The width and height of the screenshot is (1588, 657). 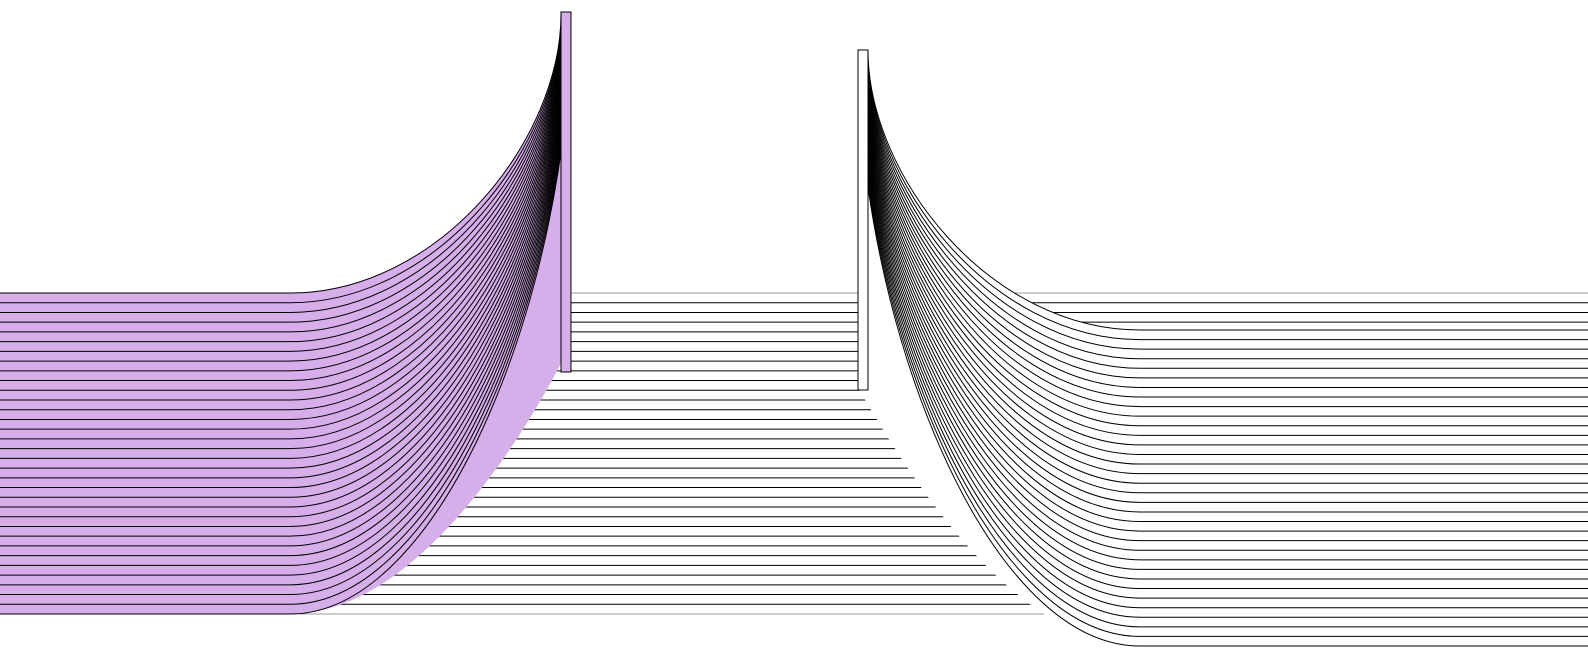 I want to click on right-ribbon-tip, so click(x=863, y=220).